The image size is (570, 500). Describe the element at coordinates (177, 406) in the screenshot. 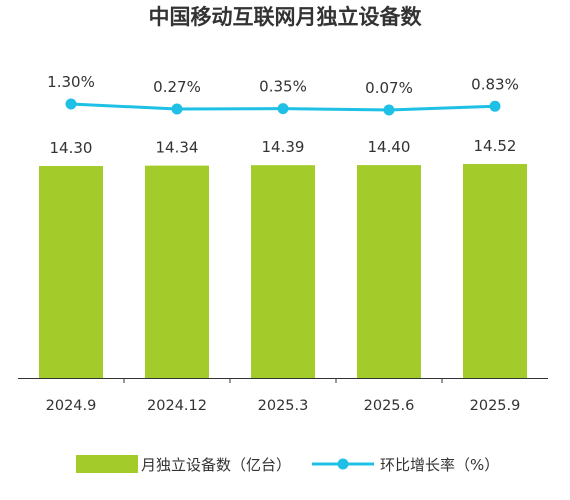

I see `x-tick-label: 2024.12` at that location.